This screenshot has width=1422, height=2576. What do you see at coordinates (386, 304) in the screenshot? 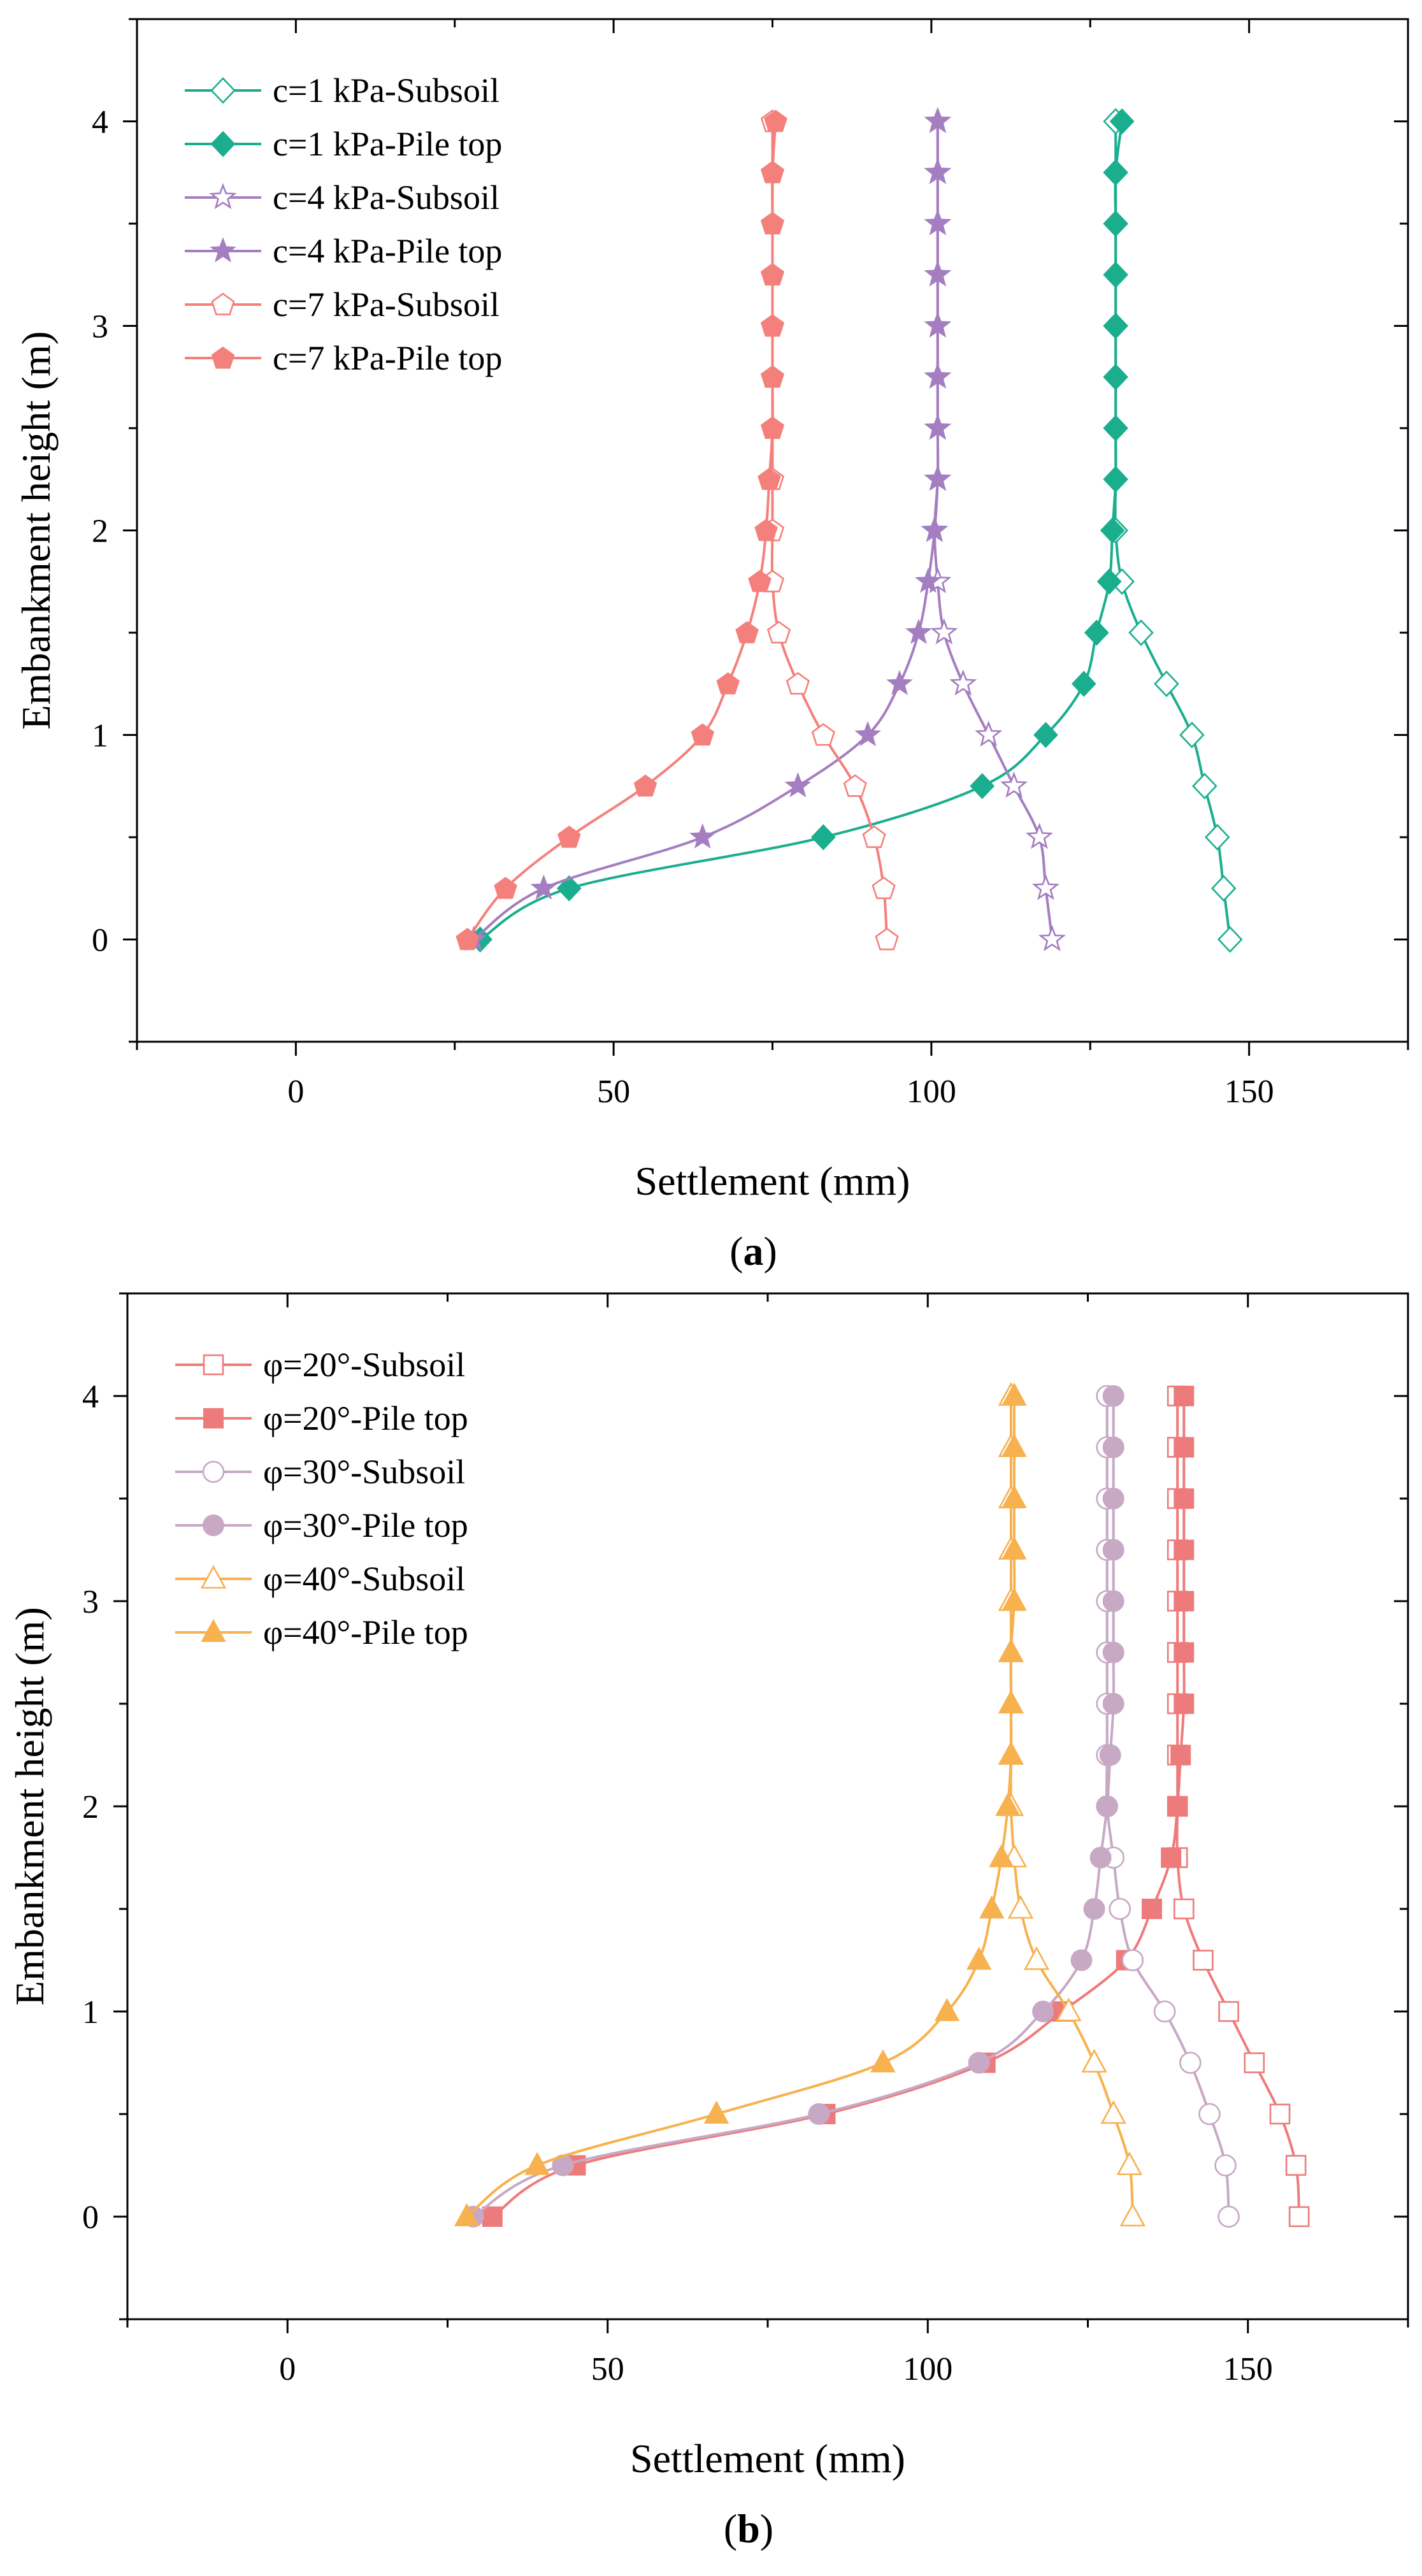
I see `legend-label: c=7 kPa-Subsoil` at bounding box center [386, 304].